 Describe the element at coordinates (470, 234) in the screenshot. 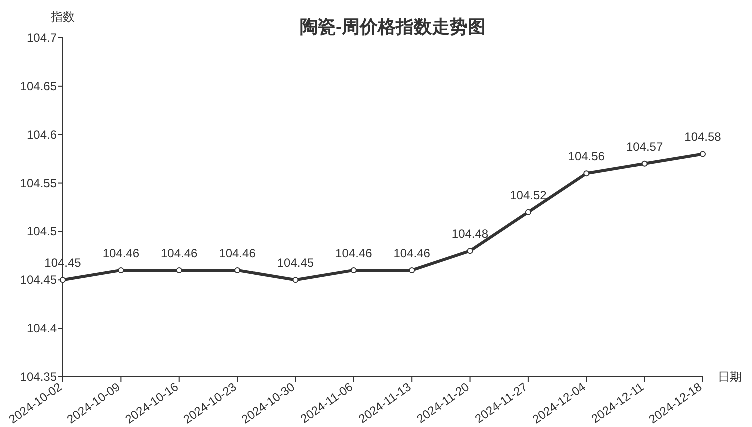

I see `data-label: 104.48` at that location.